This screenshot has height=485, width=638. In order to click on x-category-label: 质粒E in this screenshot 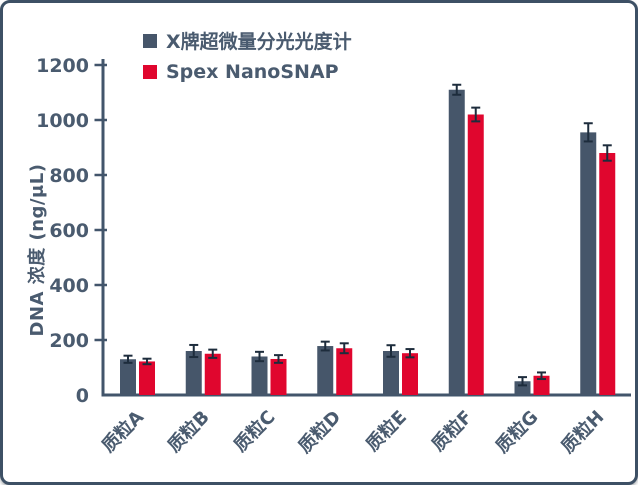, I will do `click(386, 431)`.